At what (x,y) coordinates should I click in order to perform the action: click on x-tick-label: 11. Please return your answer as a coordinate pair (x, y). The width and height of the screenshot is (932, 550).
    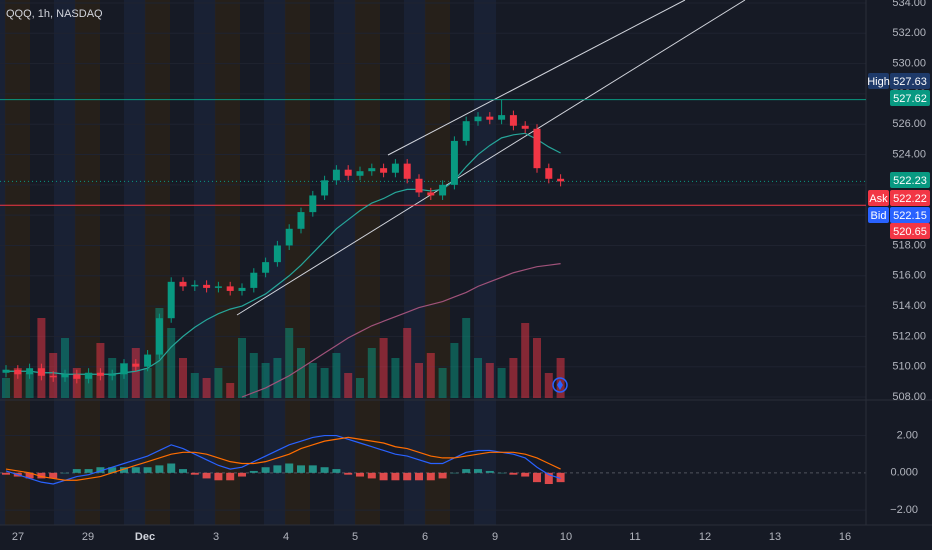
    Looking at the image, I should click on (634, 537).